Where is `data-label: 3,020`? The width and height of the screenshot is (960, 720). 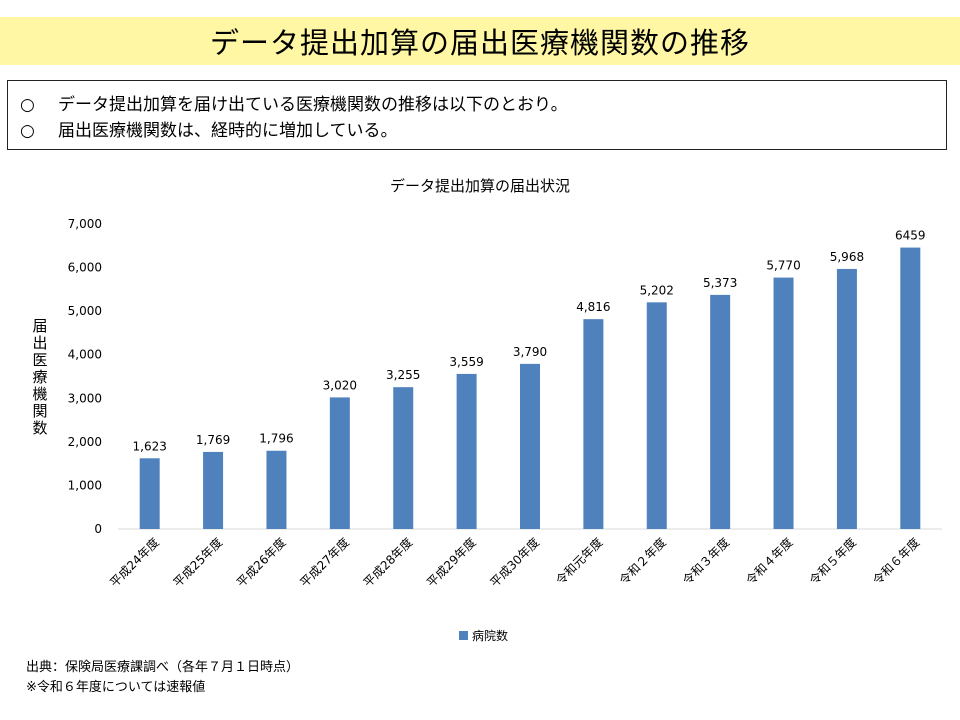
data-label: 3,020 is located at coordinates (340, 385).